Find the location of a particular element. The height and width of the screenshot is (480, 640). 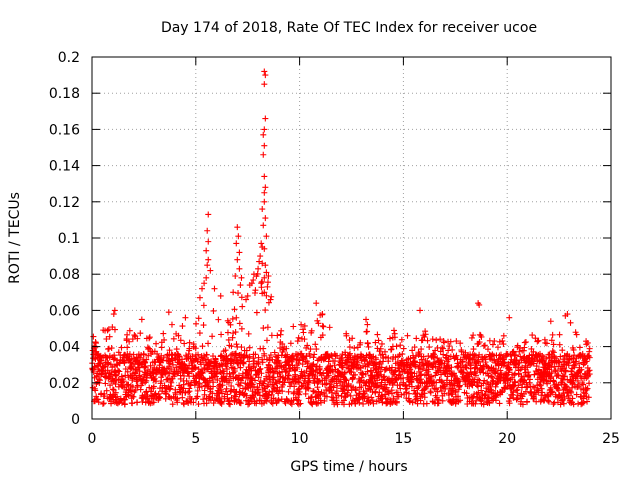

x-tick-label: 20 is located at coordinates (507, 439).